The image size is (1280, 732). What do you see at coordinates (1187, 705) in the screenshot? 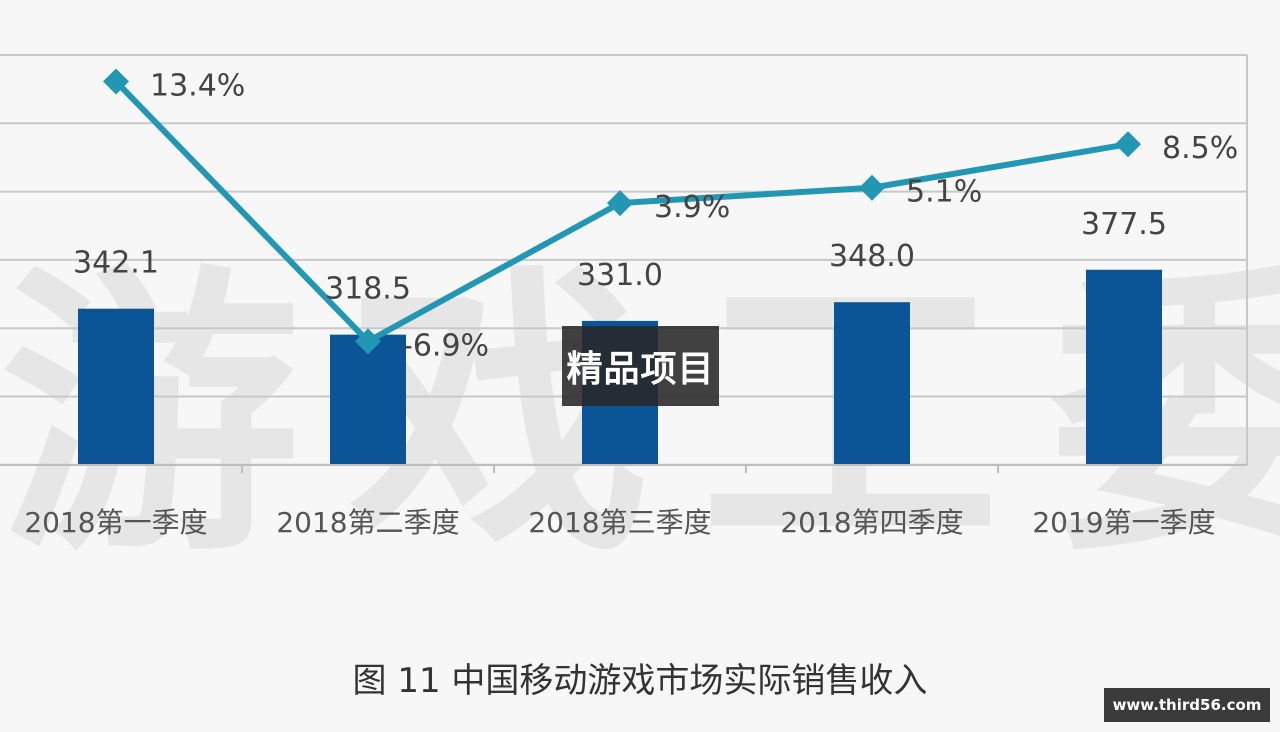
I see `site-watermark-badge: www.third56.com` at bounding box center [1187, 705].